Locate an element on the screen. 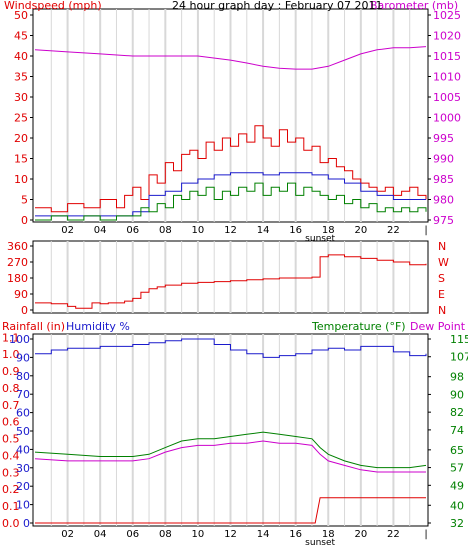 Image resolution: width=468 pixels, height=559 pixels. left-tick-label: 35 is located at coordinates (21, 77).